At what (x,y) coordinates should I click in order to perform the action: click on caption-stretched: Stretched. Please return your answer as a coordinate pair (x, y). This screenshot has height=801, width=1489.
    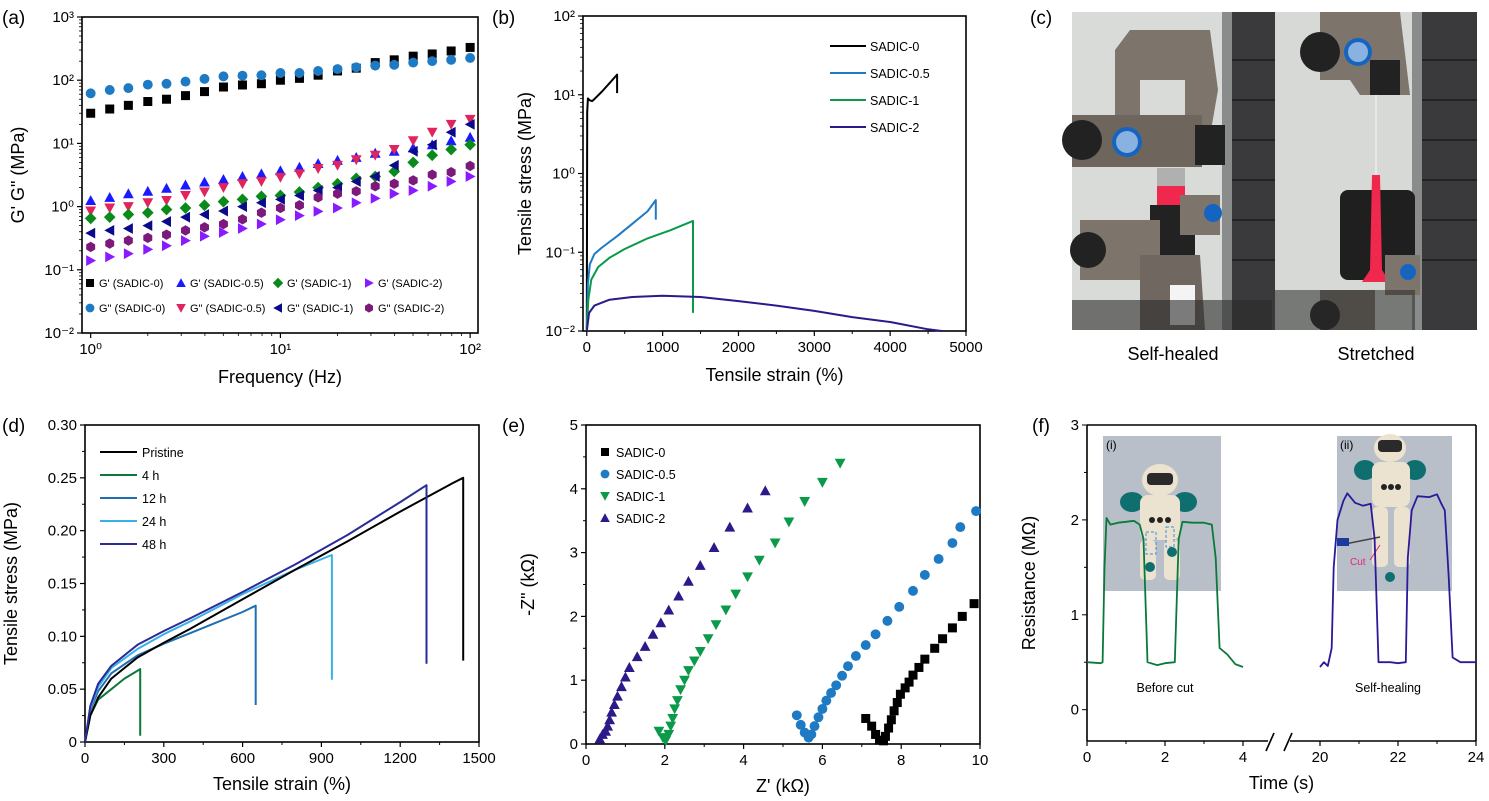
    Looking at the image, I should click on (1375, 354).